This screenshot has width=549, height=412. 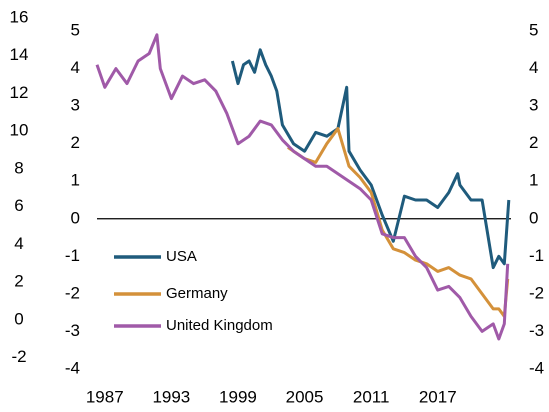 I want to click on y3-tick-label: 14, so click(x=19, y=54).